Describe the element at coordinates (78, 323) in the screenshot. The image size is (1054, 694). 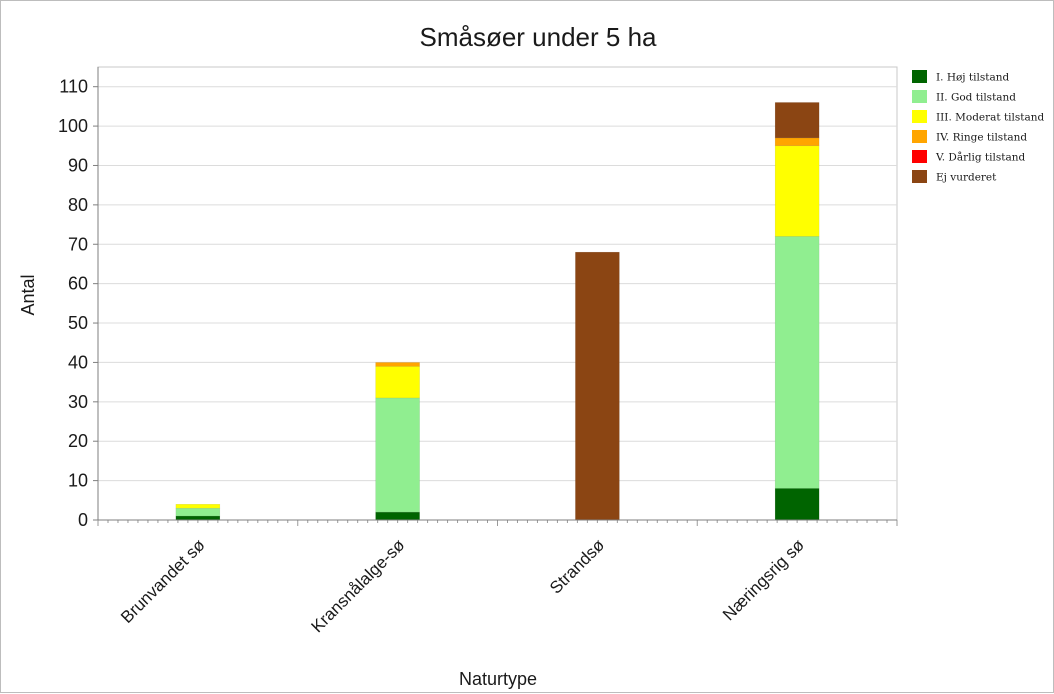
I see `y-tick-label-50: 50` at that location.